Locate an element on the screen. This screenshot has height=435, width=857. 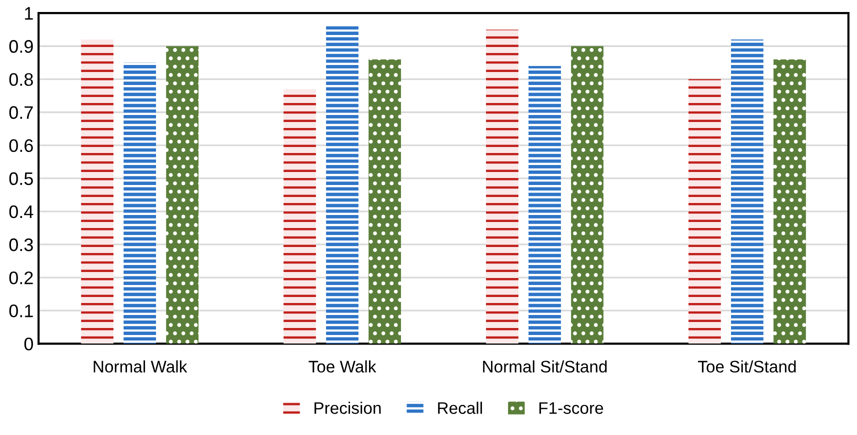
y-tick-label: 0.6 is located at coordinates (21, 145).